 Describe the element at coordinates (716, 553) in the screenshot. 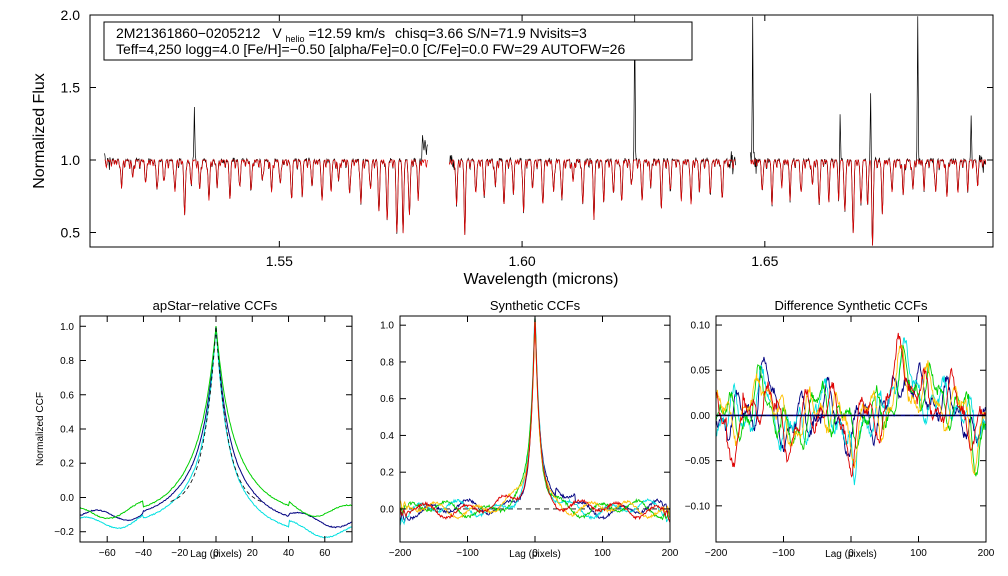

I see `ccf-difference-xtick-label: −200` at that location.